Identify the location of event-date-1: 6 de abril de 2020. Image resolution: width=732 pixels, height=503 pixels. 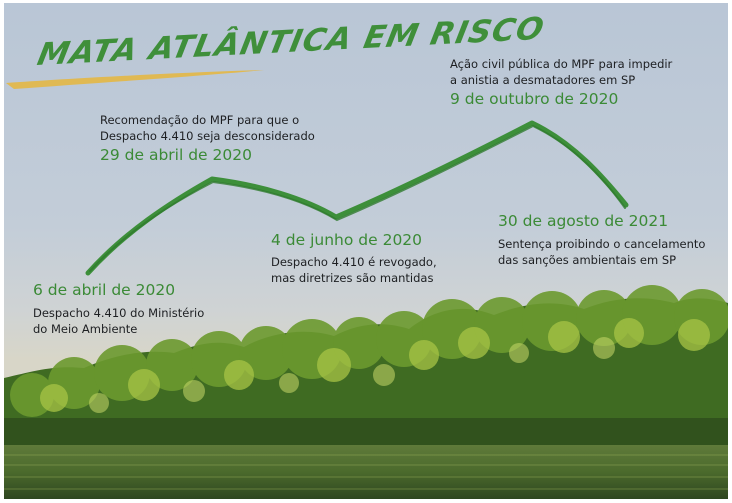
(104, 290).